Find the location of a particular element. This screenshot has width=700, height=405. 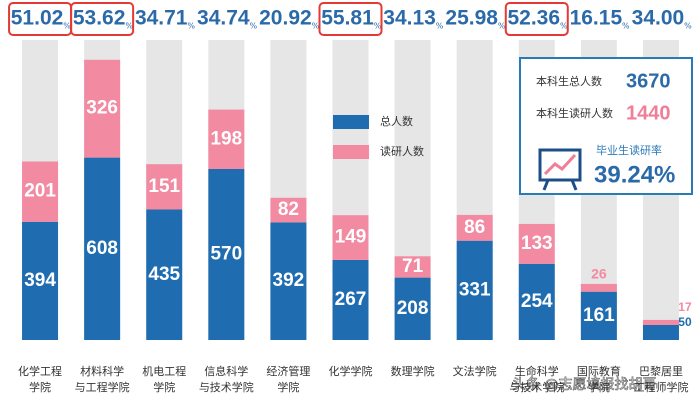

rate-label: 34.13 is located at coordinates (409, 18).